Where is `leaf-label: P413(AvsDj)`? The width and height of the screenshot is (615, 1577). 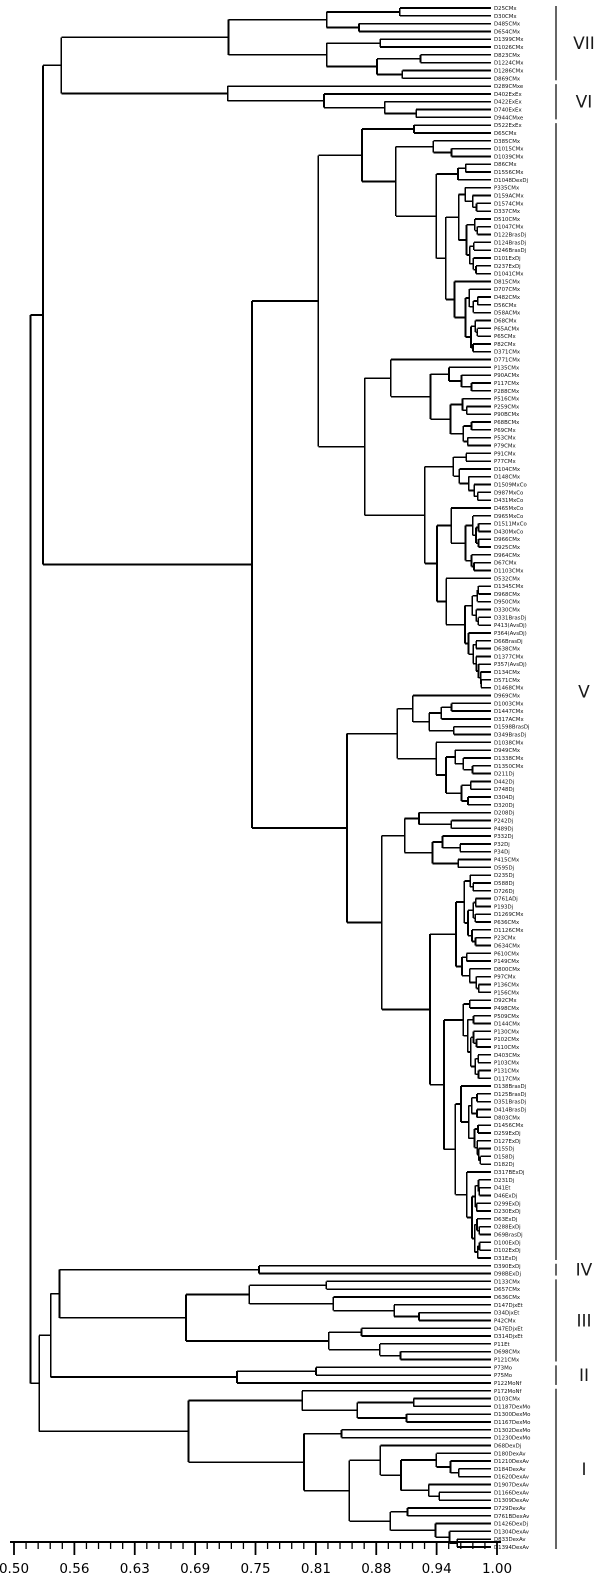
leaf-label: P413(AvsDj) is located at coordinates (510, 626).